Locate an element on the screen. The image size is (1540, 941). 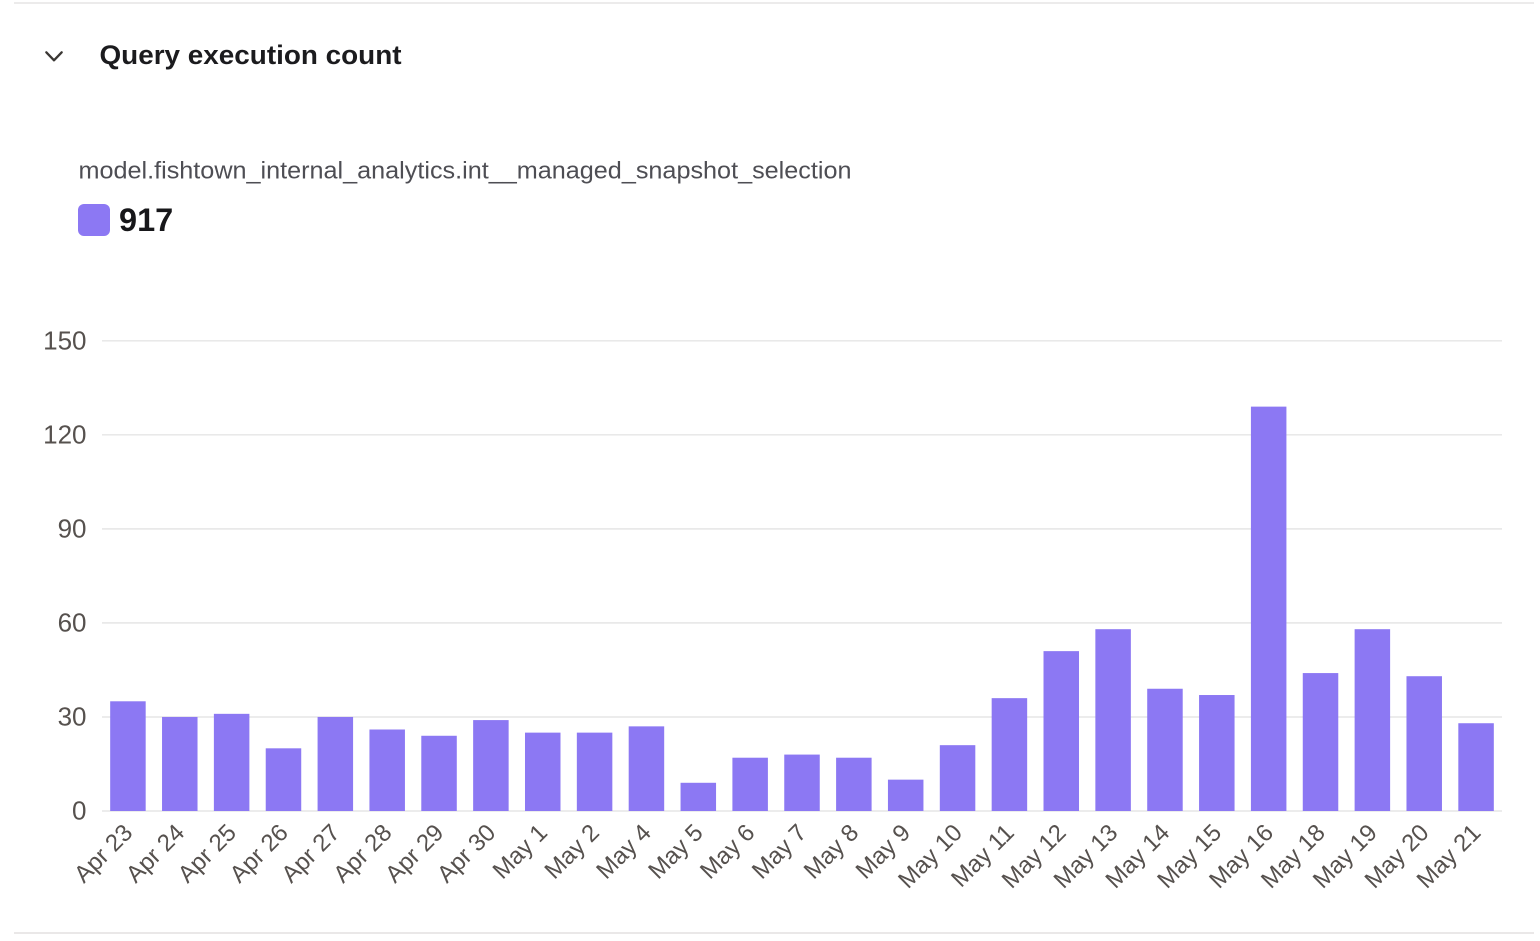
svg-text: 60 is located at coordinates (72, 622).